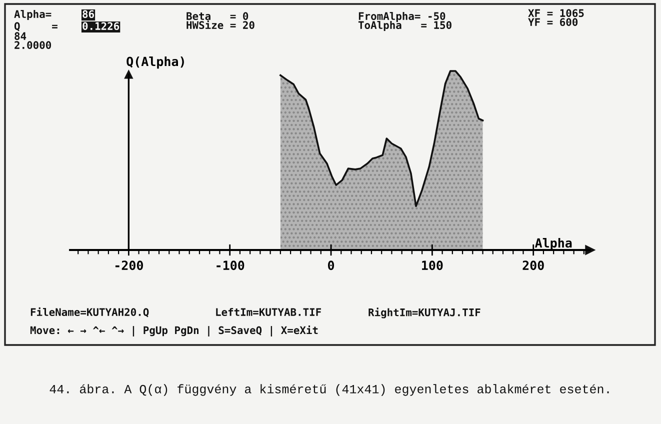 Image resolution: width=661 pixels, height=424 pixels. I want to click on x-axis-title: Alpha, so click(553, 244).